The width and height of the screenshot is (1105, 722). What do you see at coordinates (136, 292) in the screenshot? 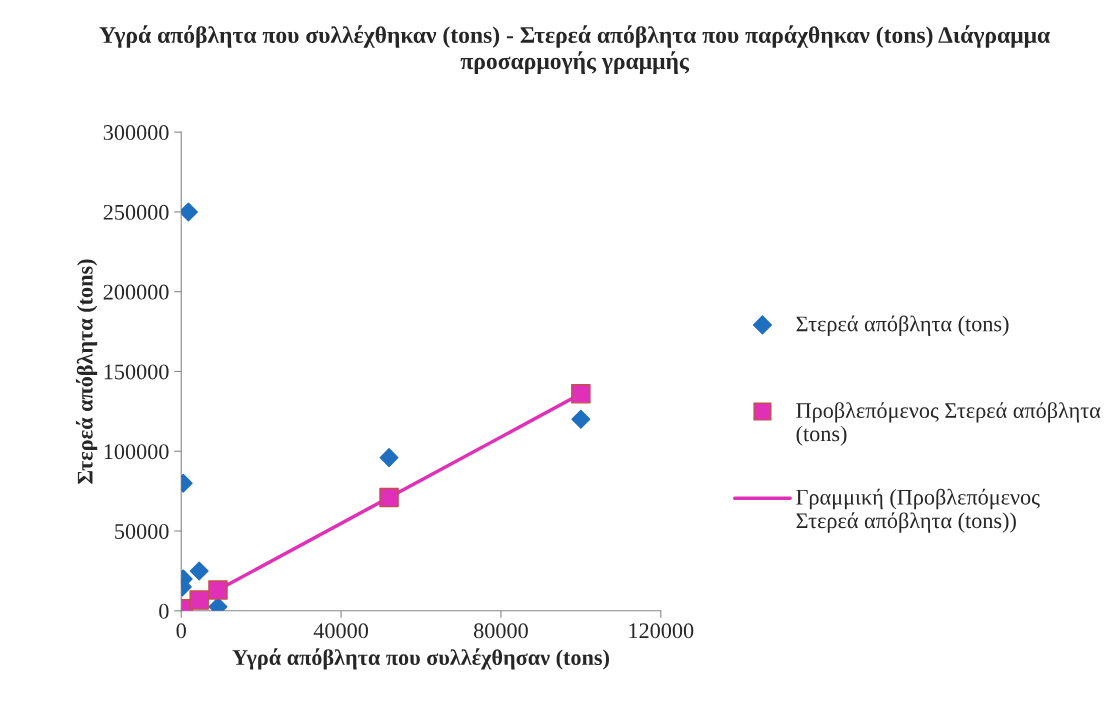
I see `y-tick-label: 200000` at bounding box center [136, 292].